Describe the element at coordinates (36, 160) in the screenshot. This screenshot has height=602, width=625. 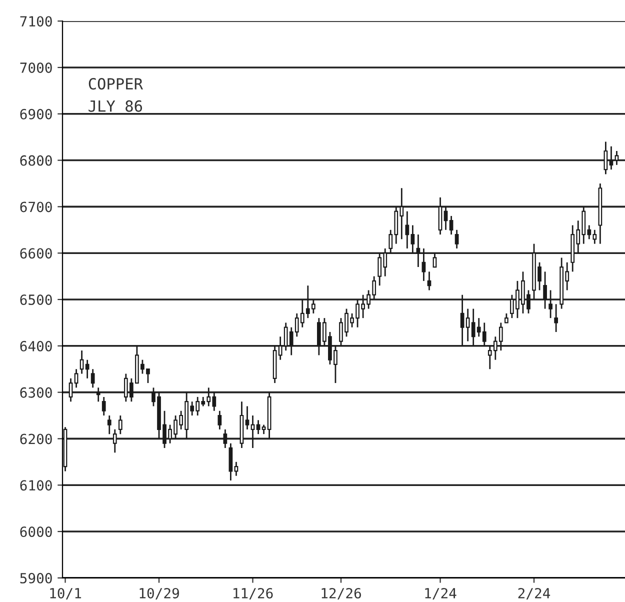
I see `y-tick-label: 6800` at that location.